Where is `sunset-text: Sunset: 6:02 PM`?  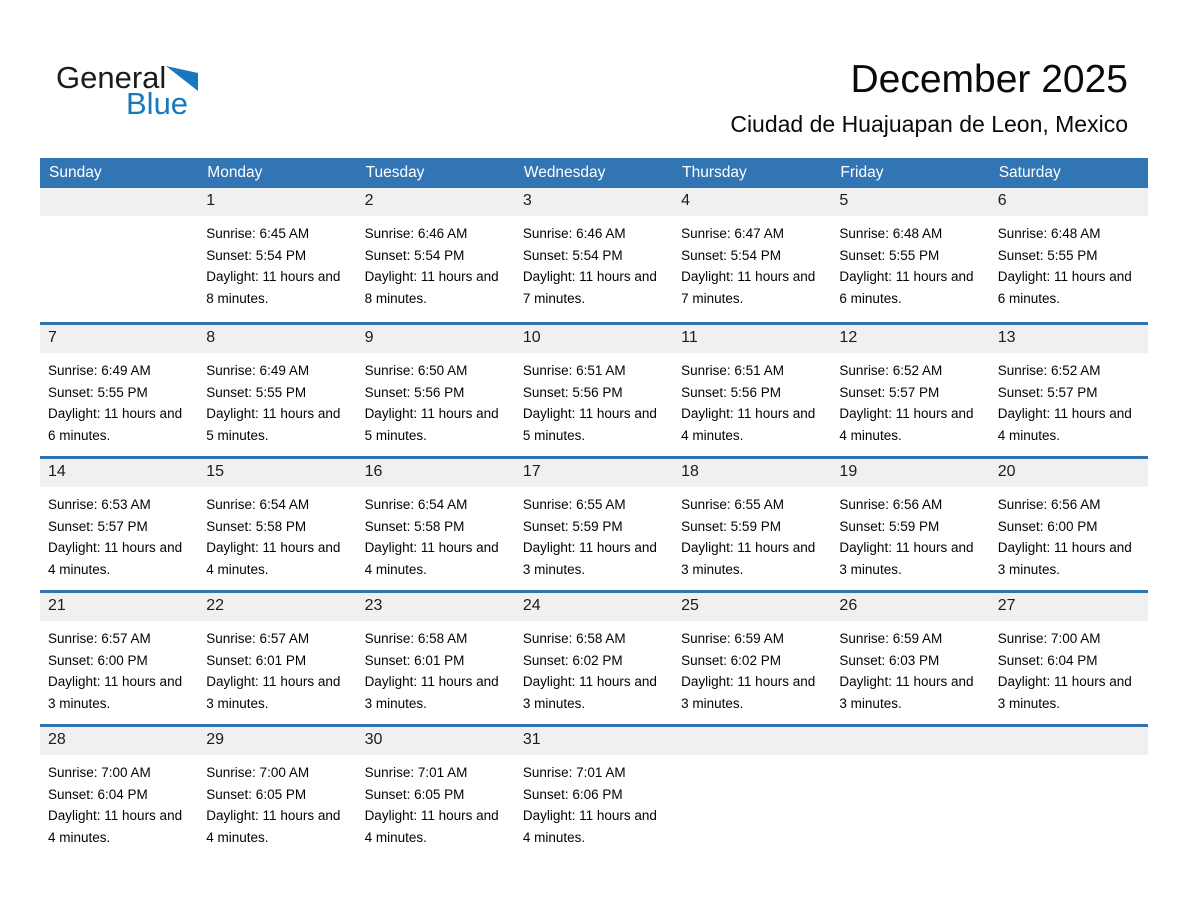 sunset-text: Sunset: 6:02 PM is located at coordinates (731, 660).